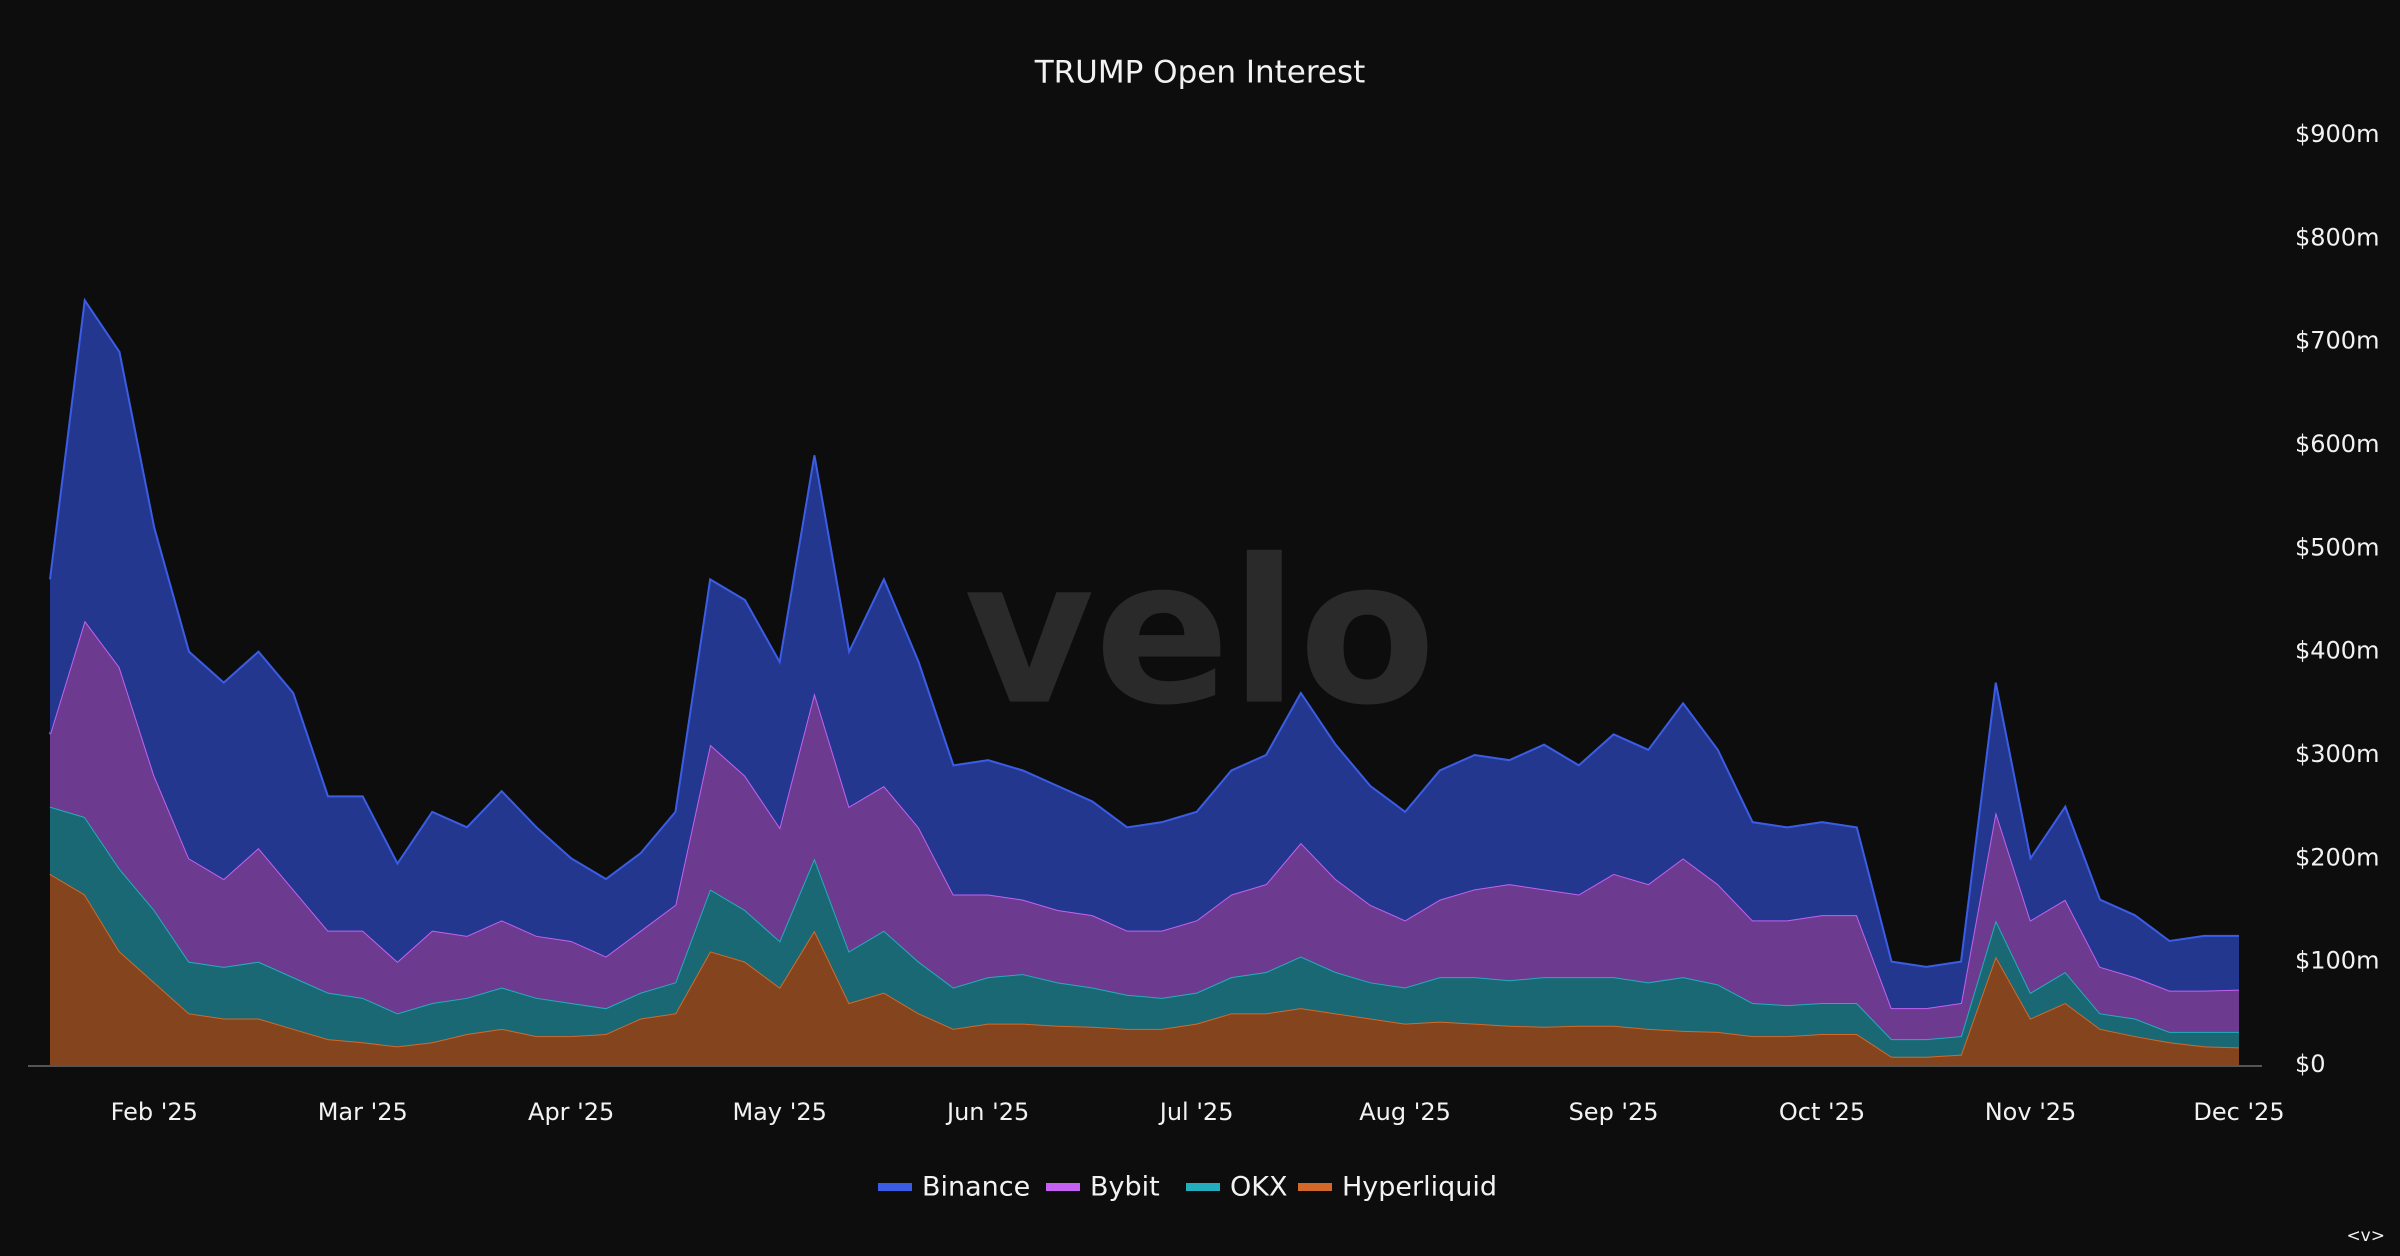  Describe the element at coordinates (2310, 1064) in the screenshot. I see `y-tick-label: $0` at that location.